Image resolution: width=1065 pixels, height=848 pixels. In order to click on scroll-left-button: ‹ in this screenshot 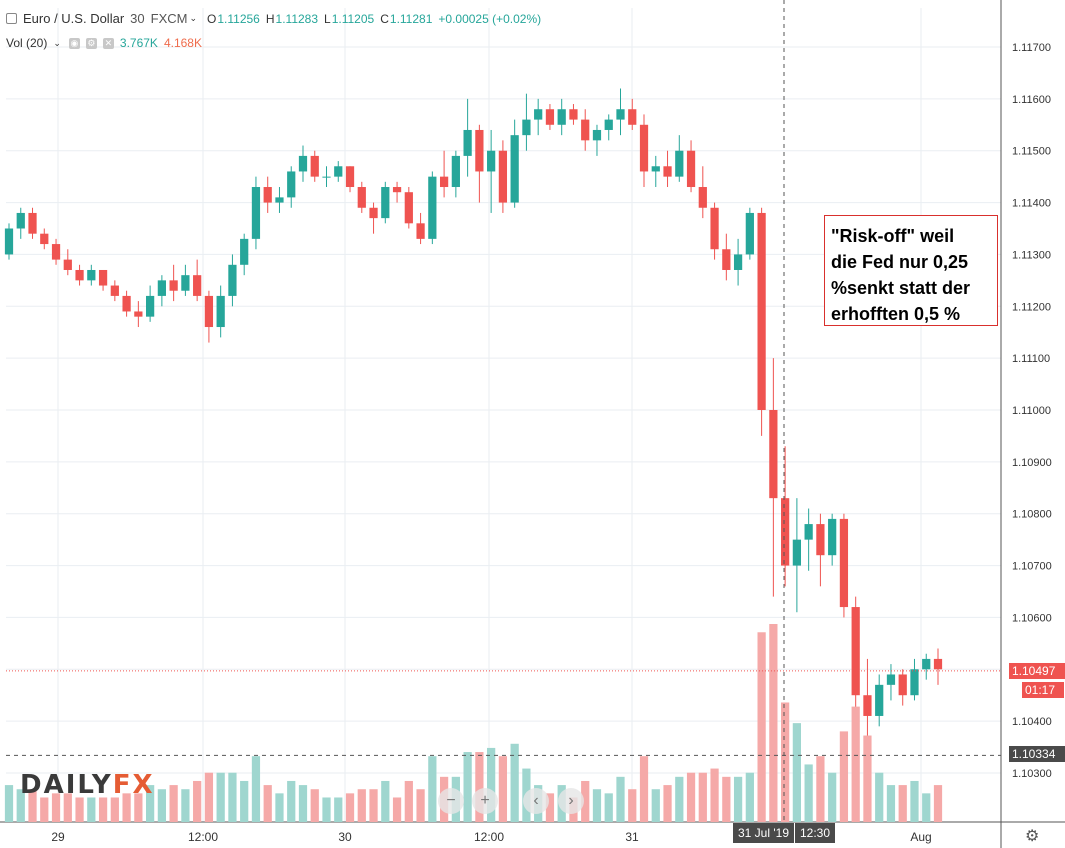, I will do `click(536, 801)`.